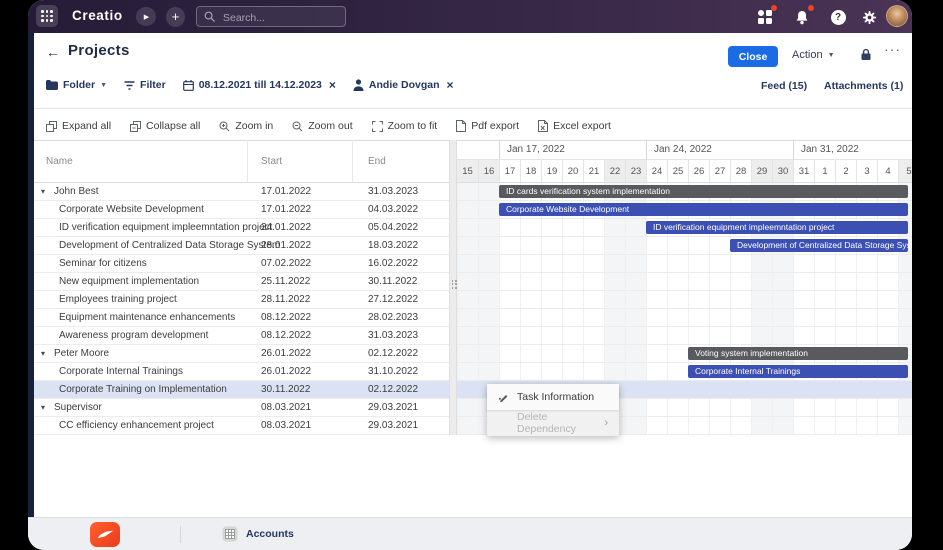  What do you see at coordinates (782, 171) in the screenshot?
I see `gantt-day-header: 30` at bounding box center [782, 171].